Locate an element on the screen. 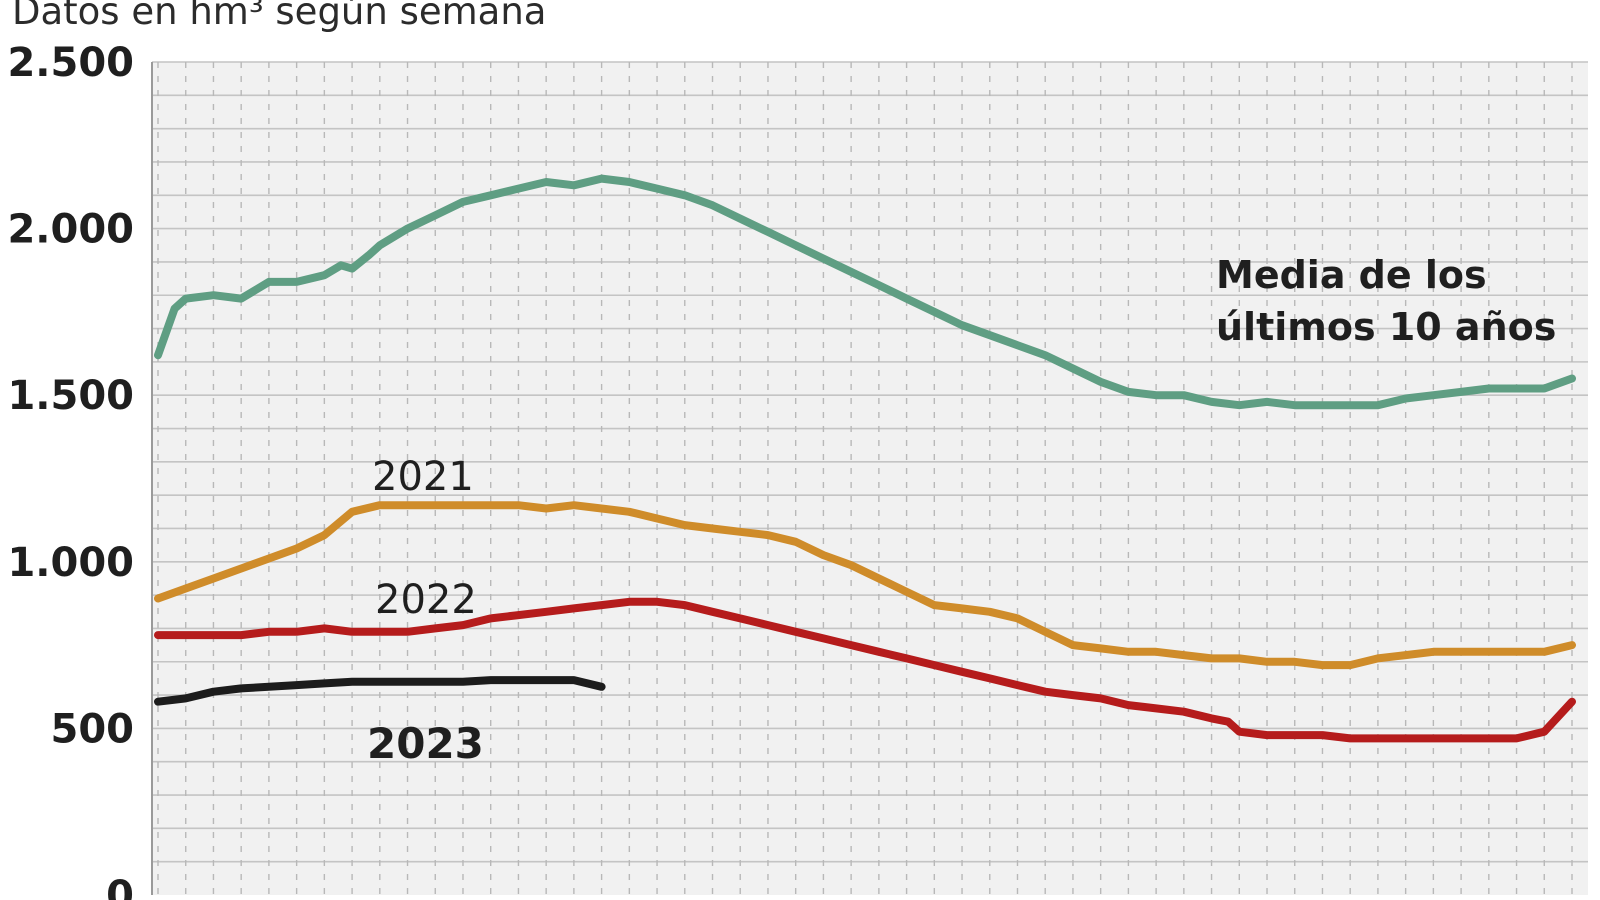 The image size is (1600, 900). y-tick-label: 2.500 is located at coordinates (70, 63).